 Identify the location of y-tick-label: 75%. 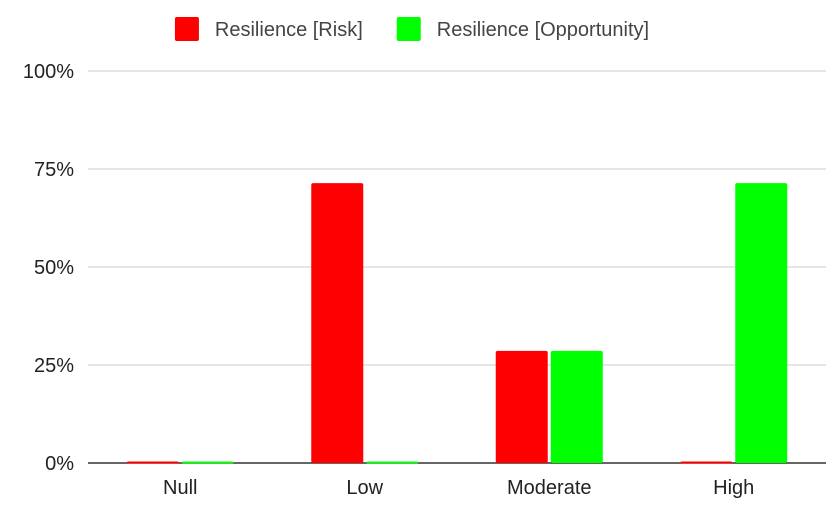
(54, 170).